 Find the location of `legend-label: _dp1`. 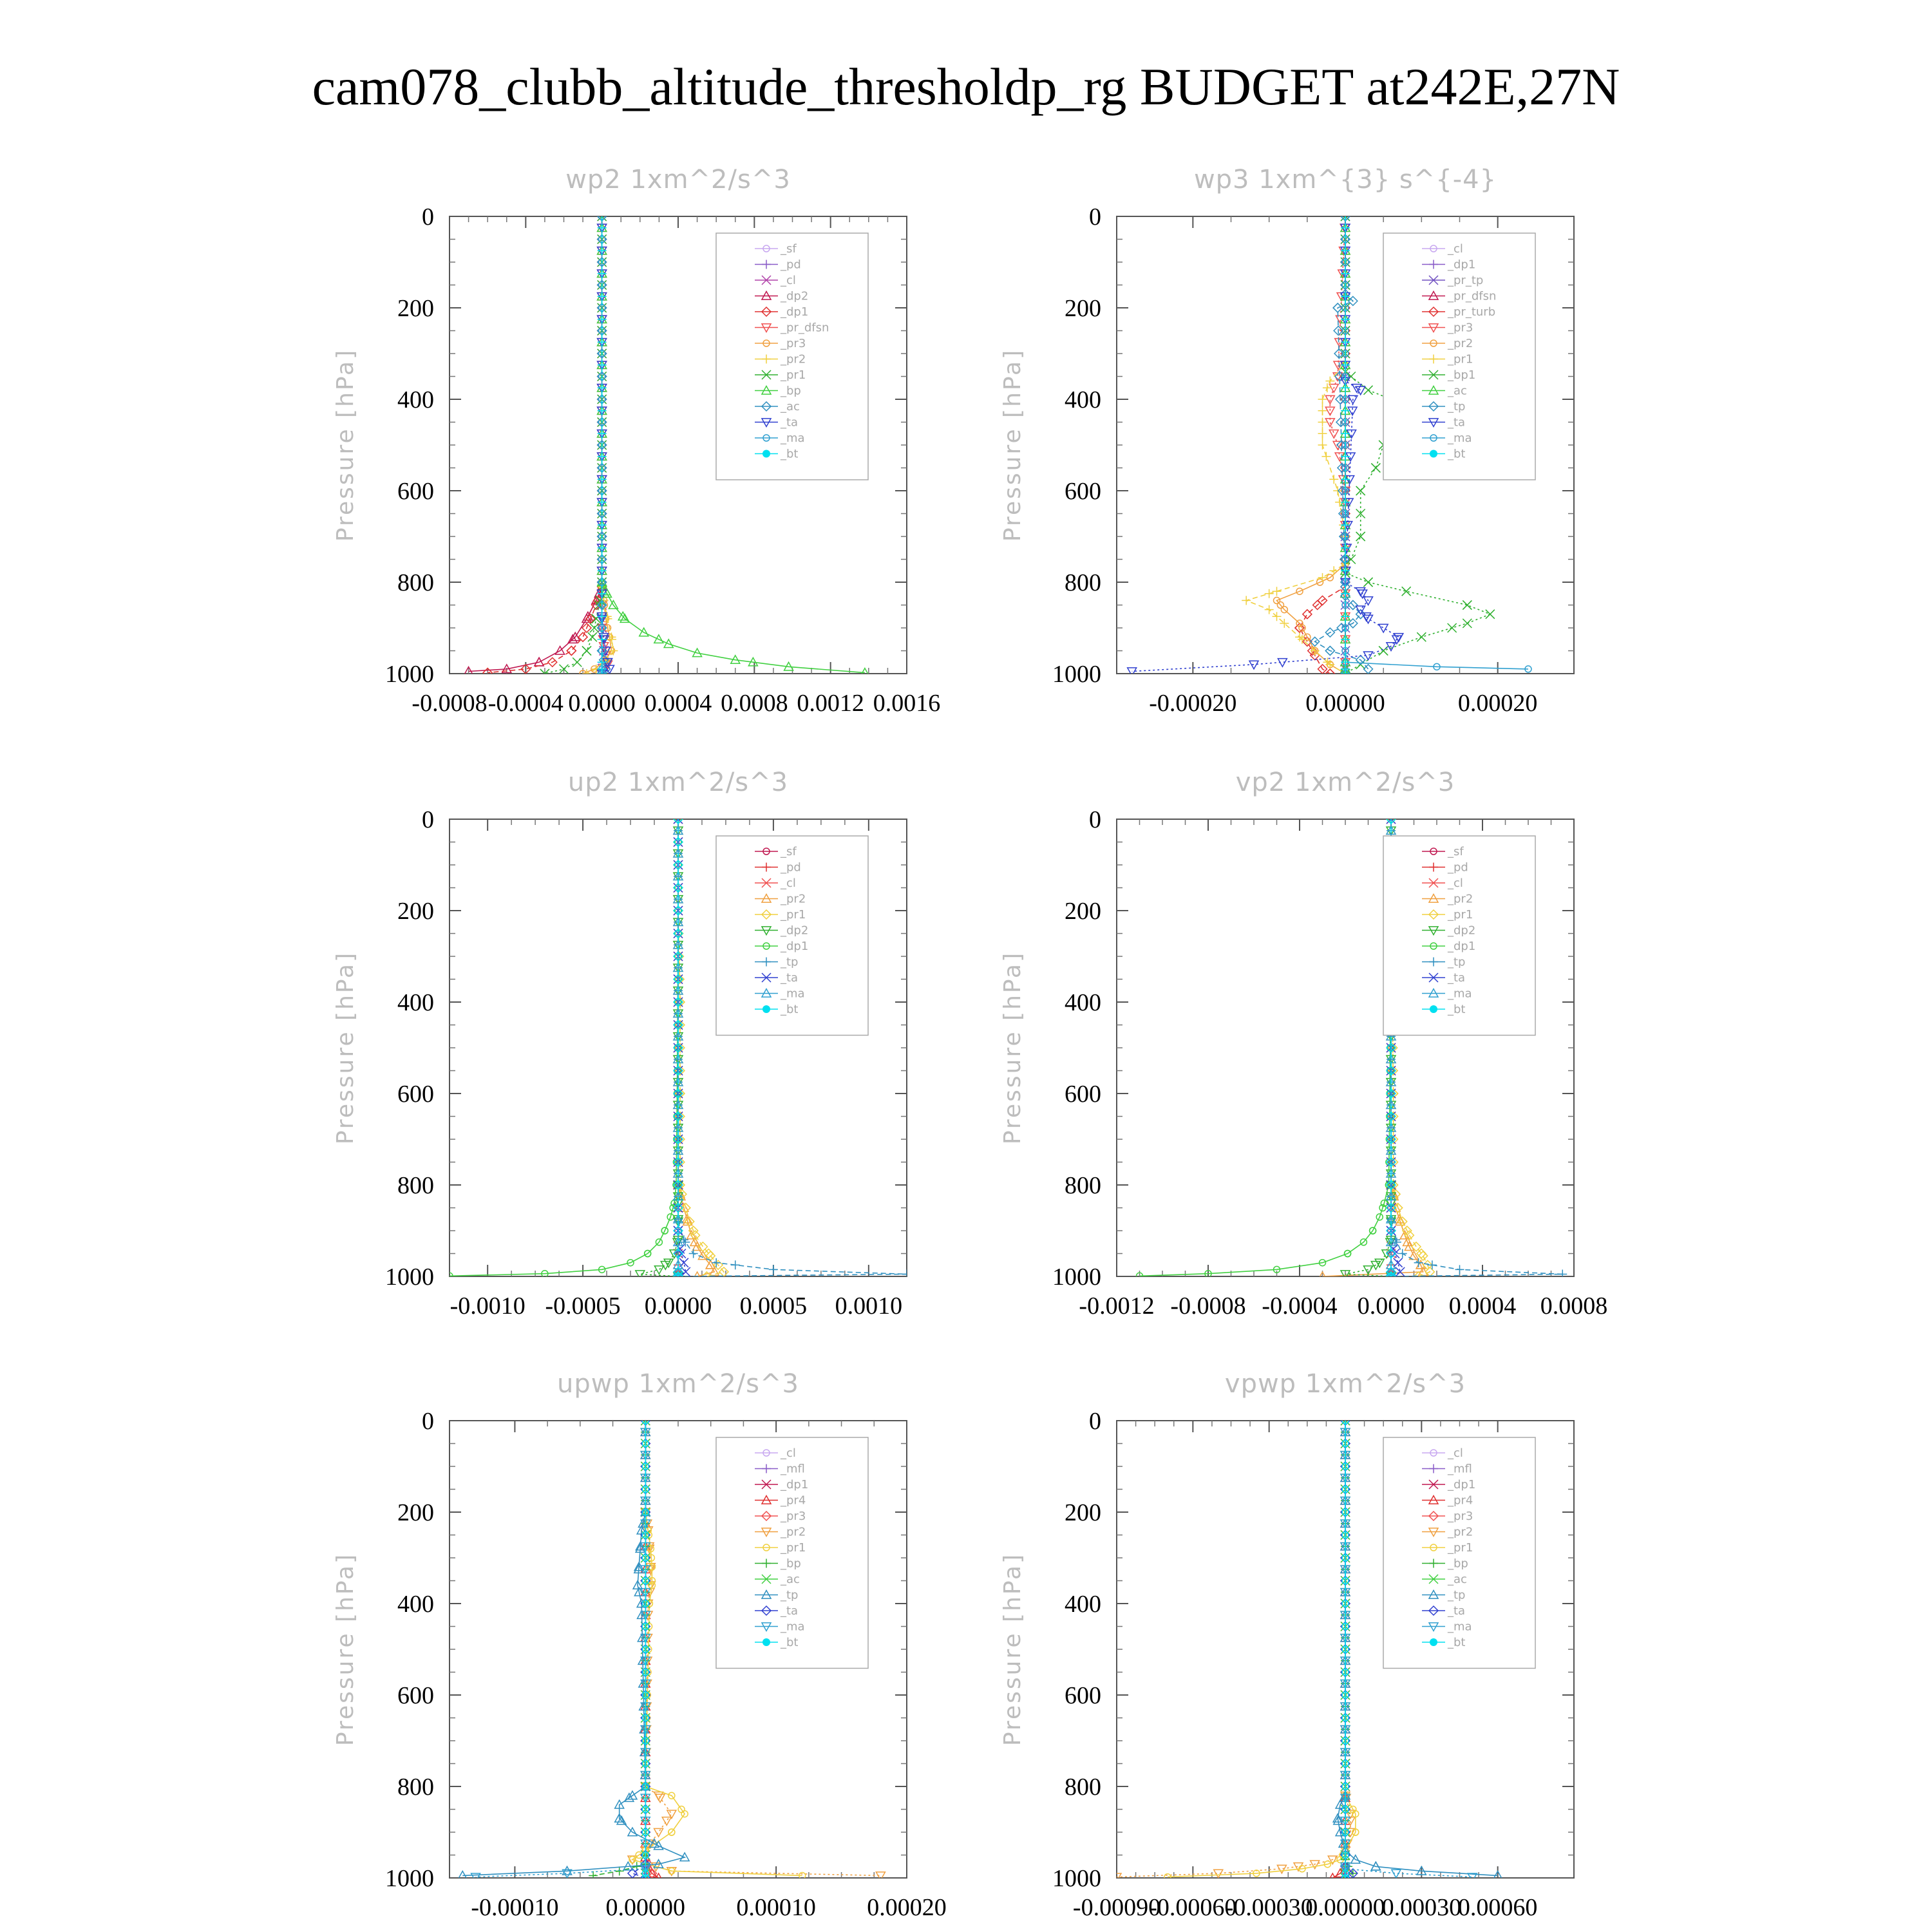

legend-label: _dp1 is located at coordinates (1461, 265).